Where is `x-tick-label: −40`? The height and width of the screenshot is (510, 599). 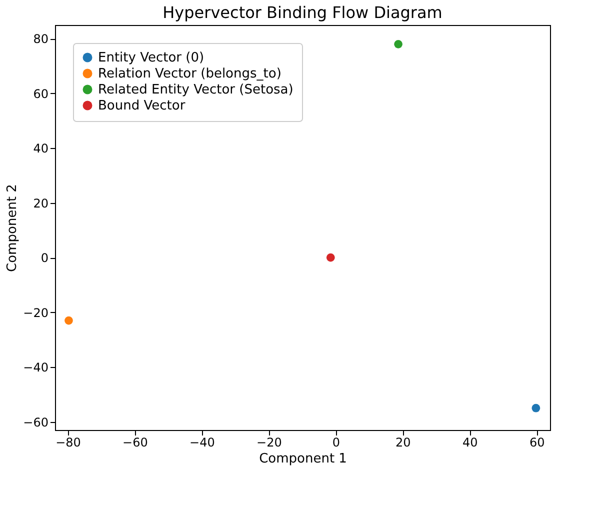
x-tick-label: −40 is located at coordinates (202, 443).